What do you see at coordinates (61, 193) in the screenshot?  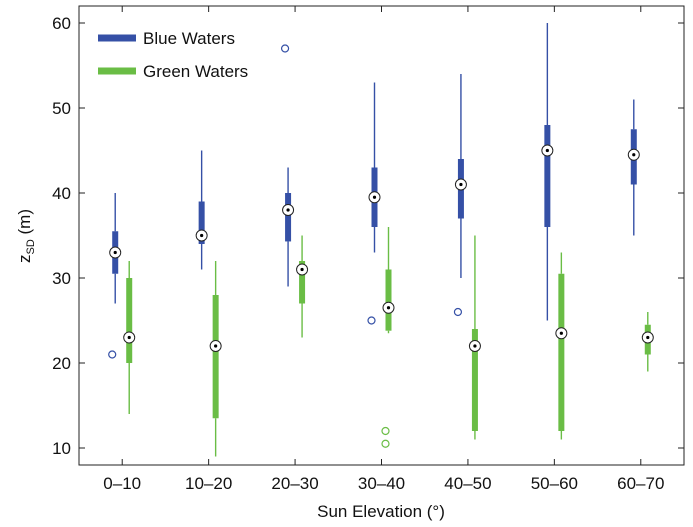 I see `y-tick-label: 40` at bounding box center [61, 193].